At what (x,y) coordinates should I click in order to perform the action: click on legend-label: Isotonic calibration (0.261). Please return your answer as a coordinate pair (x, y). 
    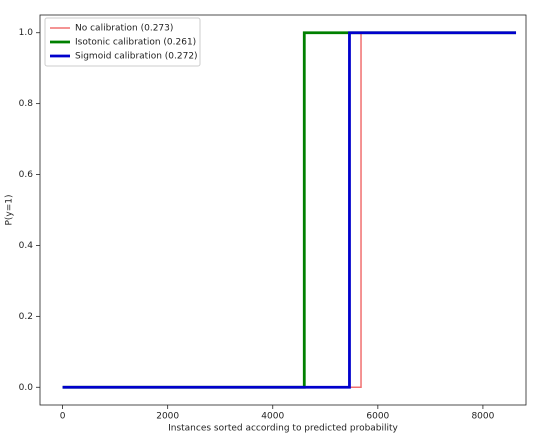
    Looking at the image, I should click on (135, 43).